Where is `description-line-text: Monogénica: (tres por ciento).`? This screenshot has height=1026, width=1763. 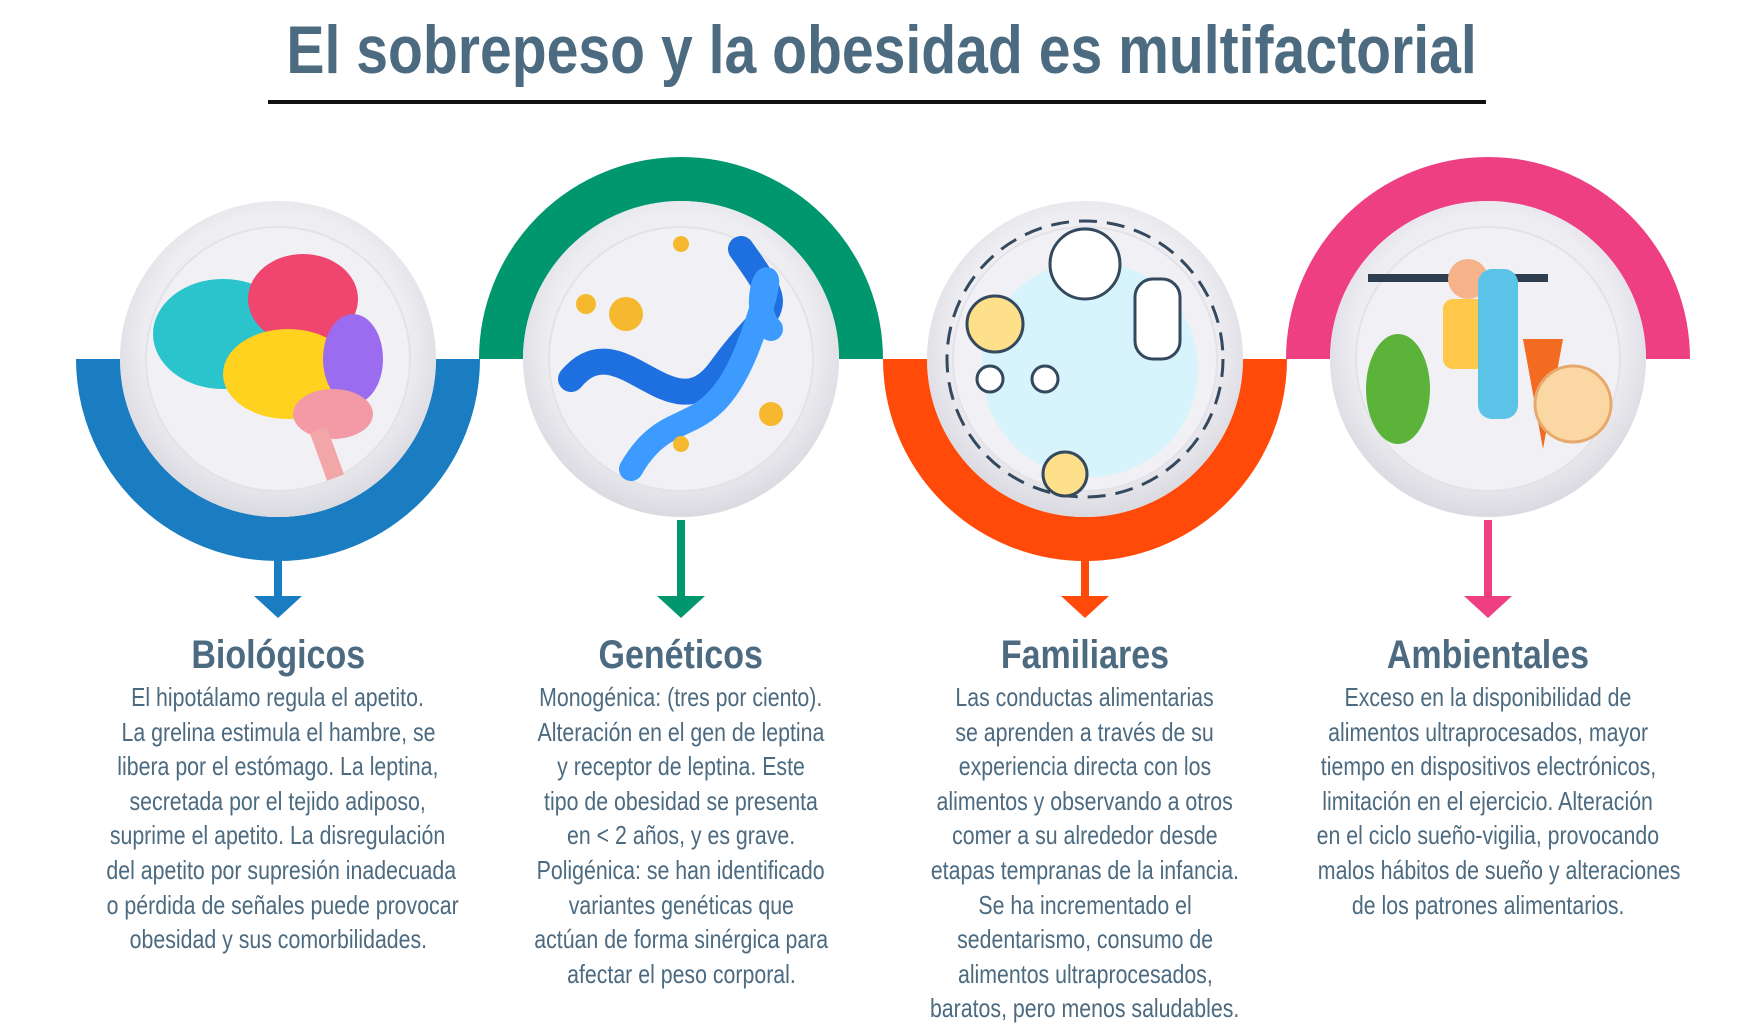
description-line-text: Monogénica: (tres por ciento). is located at coordinates (681, 697).